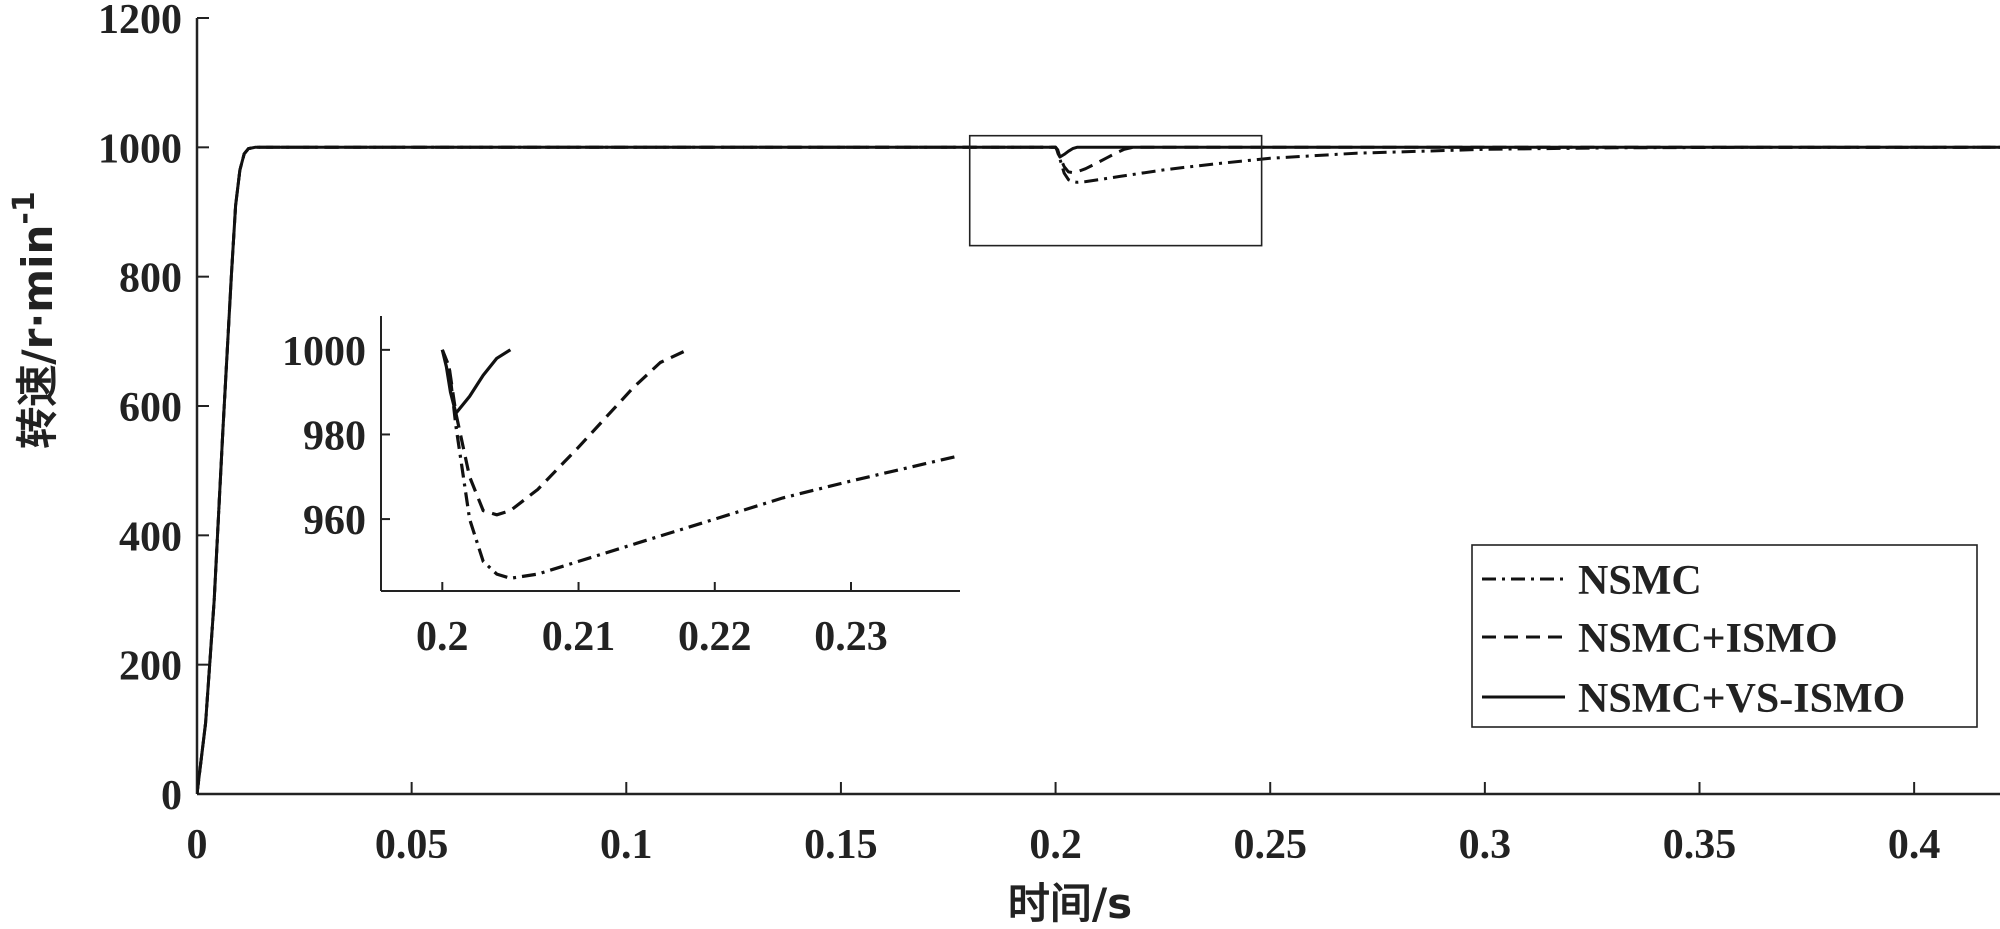  Describe the element at coordinates (1640, 581) in the screenshot. I see `legend-label: NSMC` at that location.